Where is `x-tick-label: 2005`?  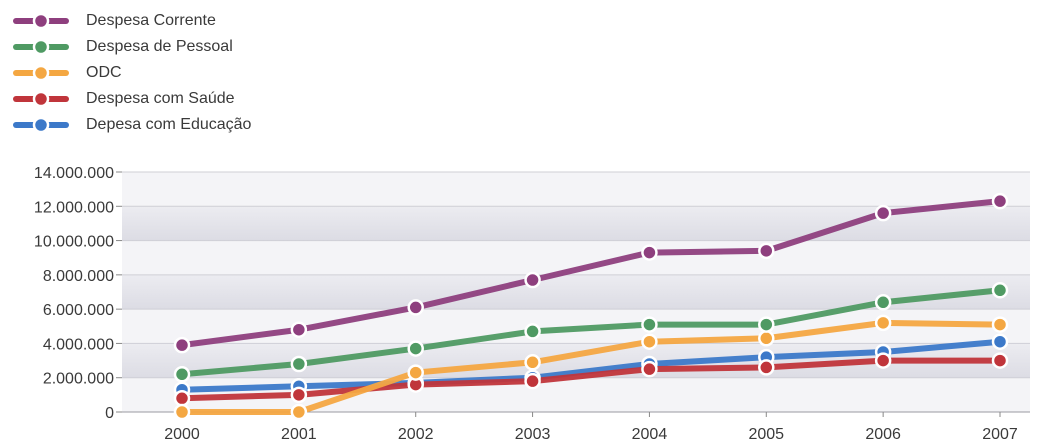 x-tick-label: 2005 is located at coordinates (766, 433).